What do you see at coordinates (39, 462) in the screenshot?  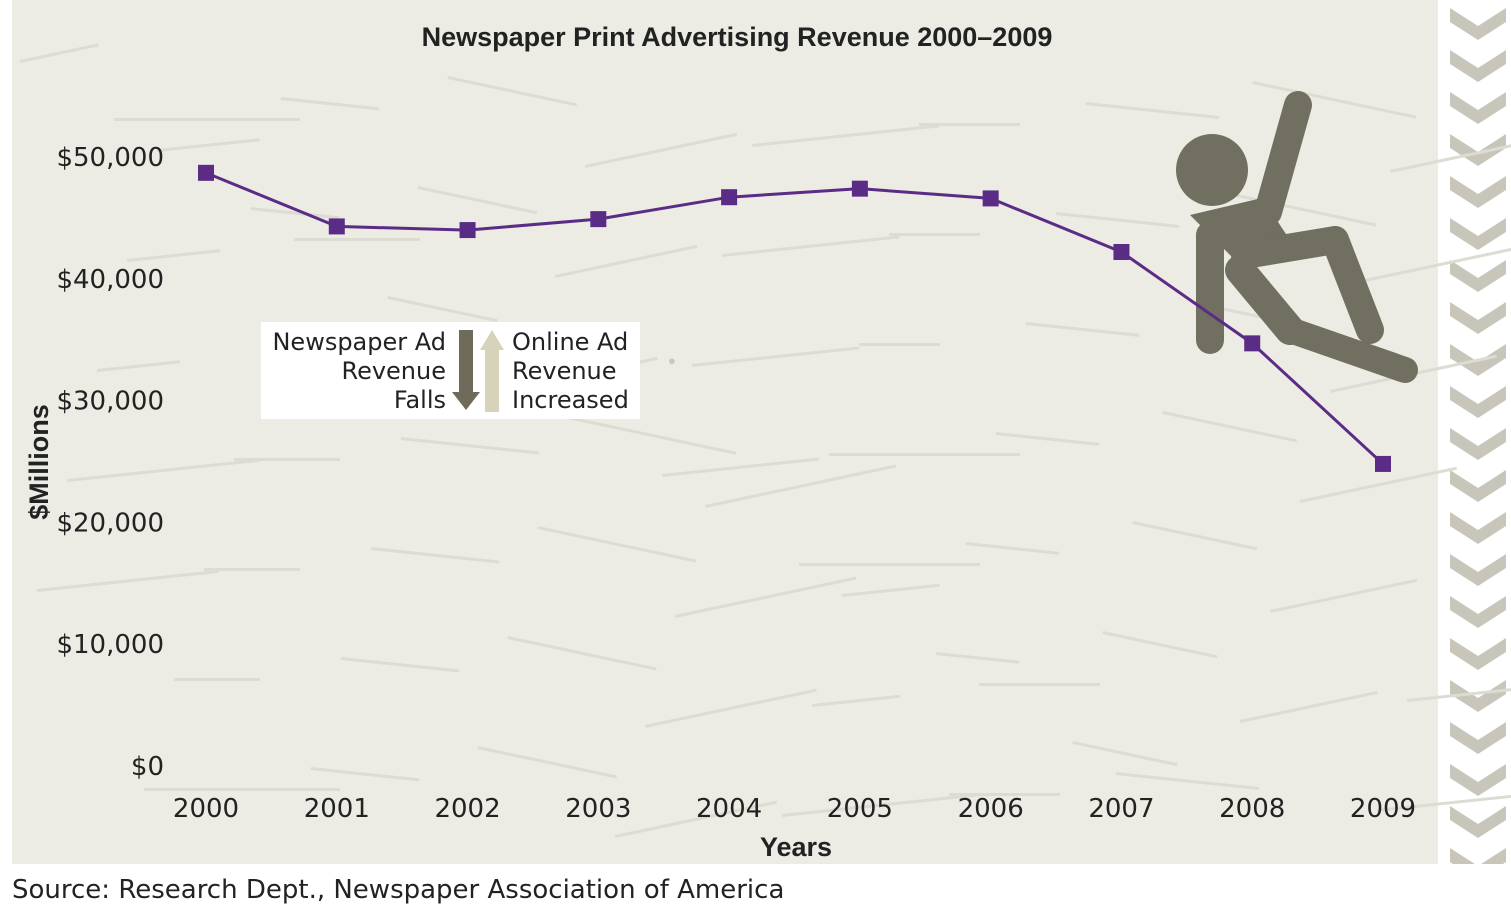 I see `y-axis-label: $Millions` at bounding box center [39, 462].